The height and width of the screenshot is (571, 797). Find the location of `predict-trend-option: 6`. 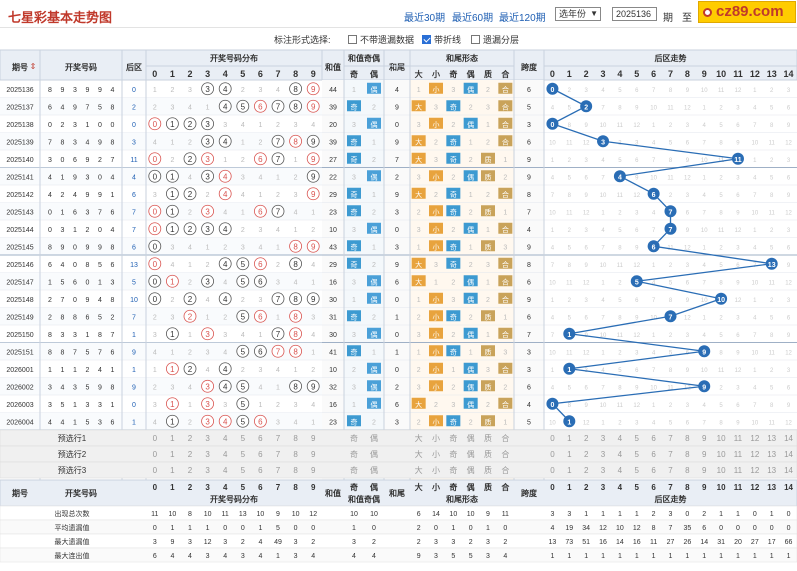

predict-trend-option: 6 is located at coordinates (653, 454).